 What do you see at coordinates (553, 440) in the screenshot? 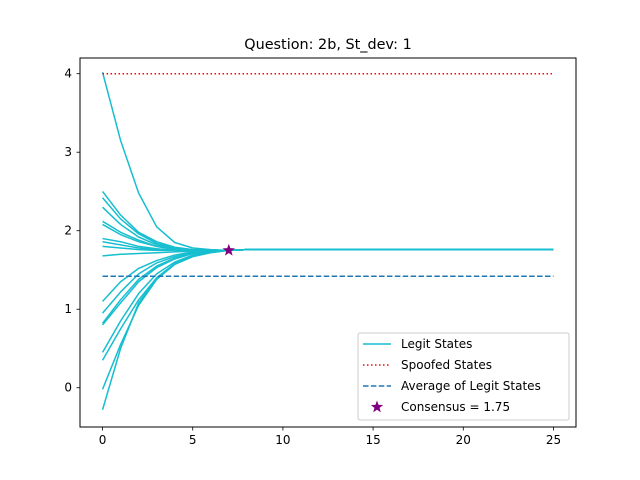
I see `x-tick-label: 25` at bounding box center [553, 440].